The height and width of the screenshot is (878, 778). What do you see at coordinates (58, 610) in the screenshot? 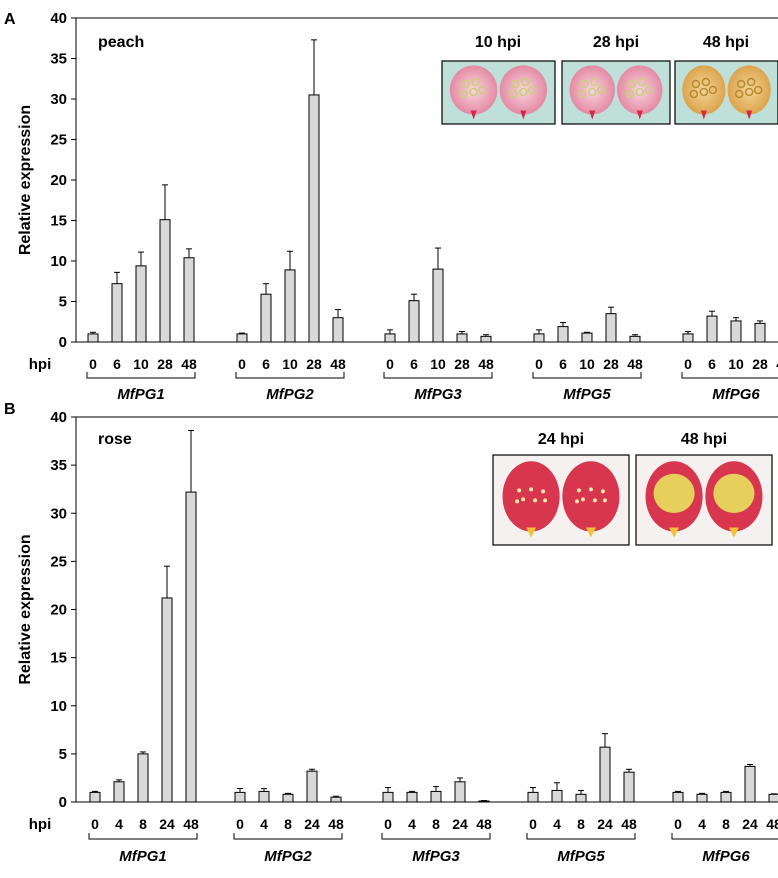
I see `y-tick-label: 20` at bounding box center [58, 610].